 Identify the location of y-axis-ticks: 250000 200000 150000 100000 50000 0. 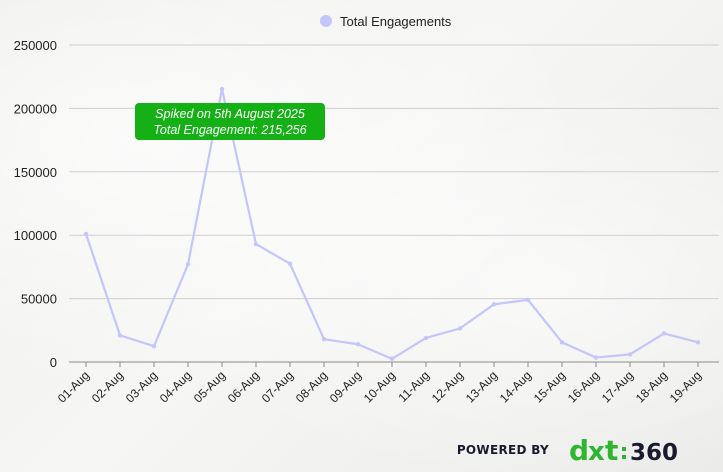
(35, 204).